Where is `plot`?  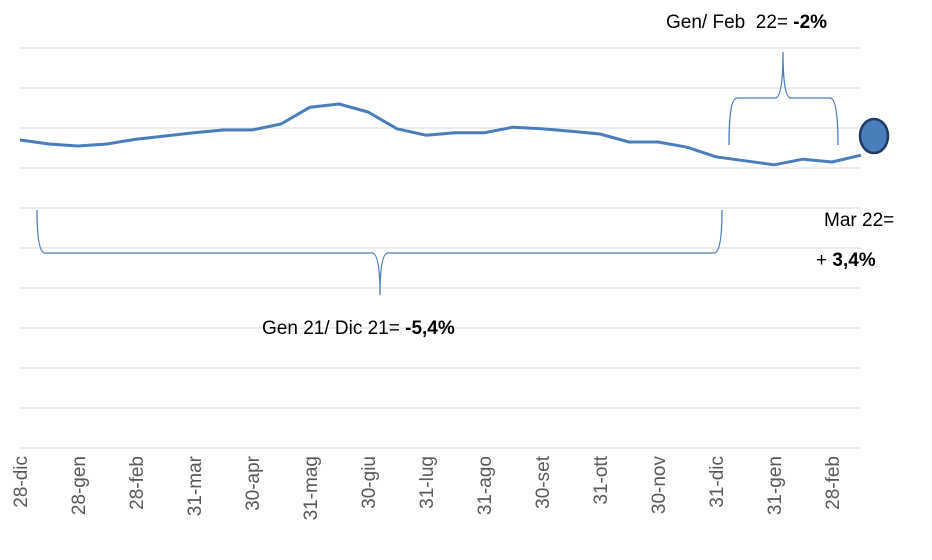
plot is located at coordinates (440, 134).